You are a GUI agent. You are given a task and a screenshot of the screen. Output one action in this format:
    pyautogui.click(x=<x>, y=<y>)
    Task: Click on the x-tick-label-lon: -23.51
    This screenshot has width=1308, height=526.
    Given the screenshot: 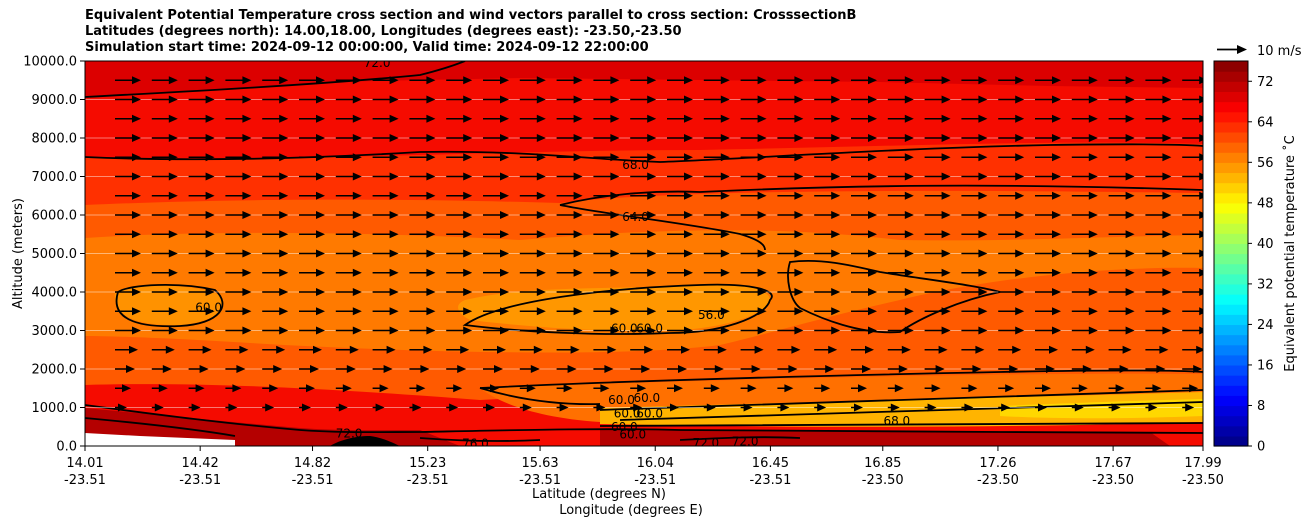 What is the action you would take?
    pyautogui.click(x=655, y=480)
    